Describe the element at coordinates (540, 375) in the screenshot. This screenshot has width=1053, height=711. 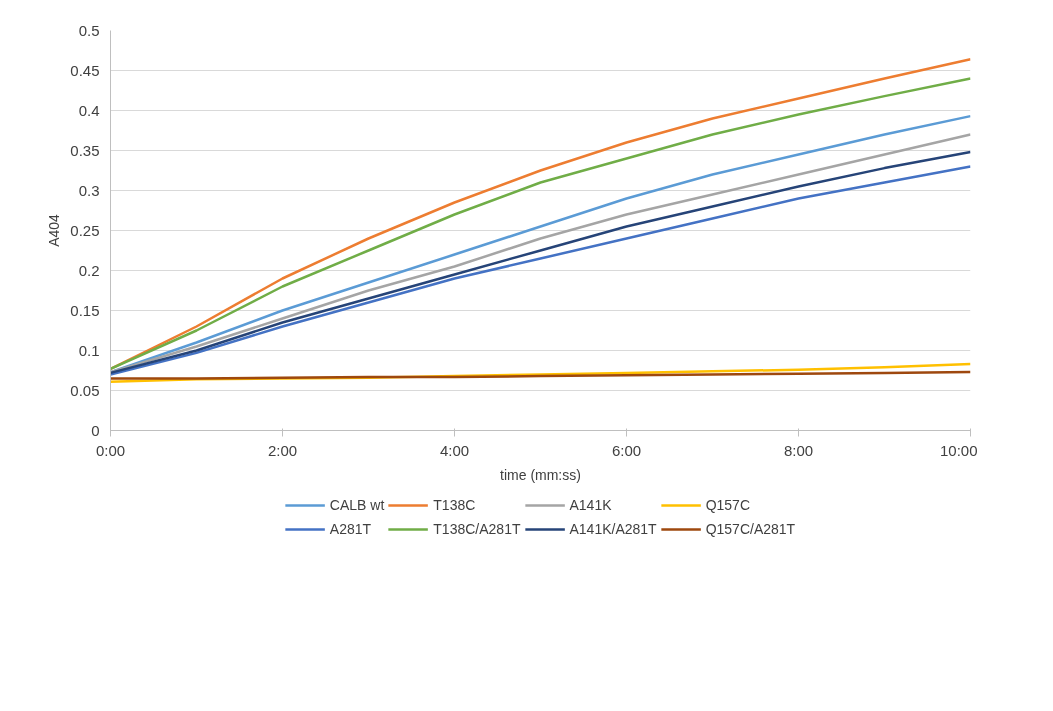
I see `line-series` at that location.